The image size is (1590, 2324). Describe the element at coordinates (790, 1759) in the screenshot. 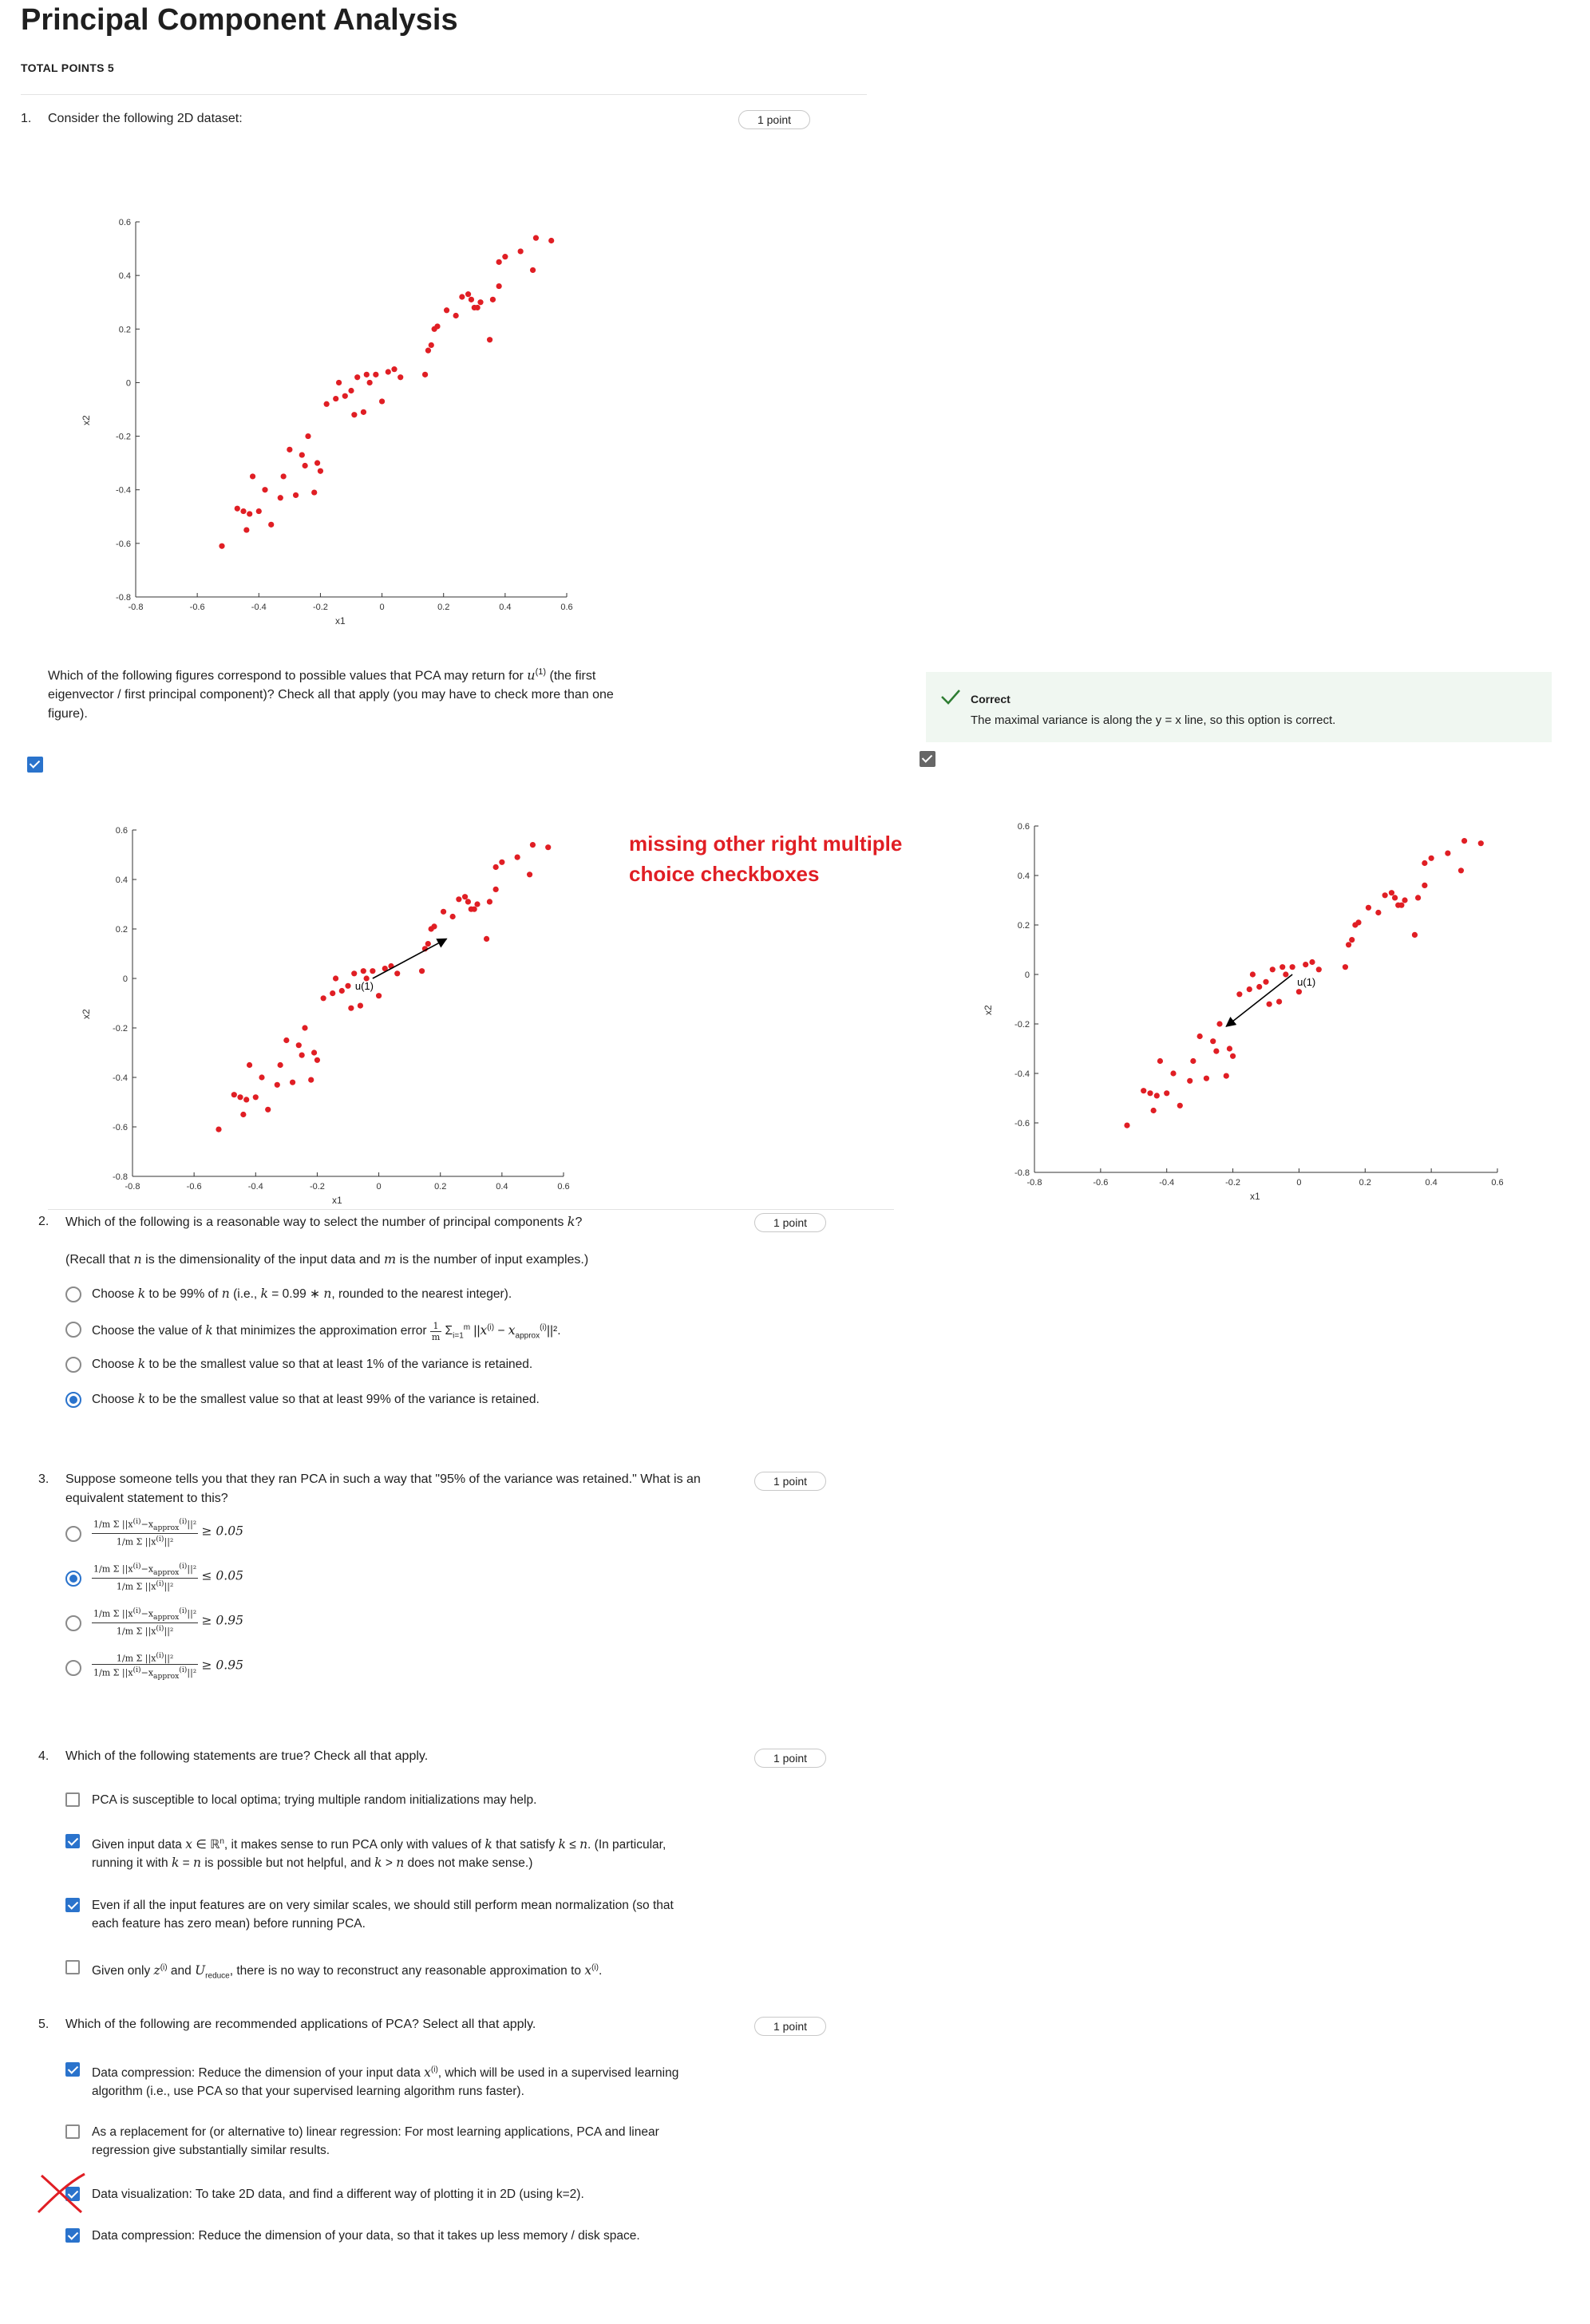

I see `q4-points-badge: 1 point` at that location.